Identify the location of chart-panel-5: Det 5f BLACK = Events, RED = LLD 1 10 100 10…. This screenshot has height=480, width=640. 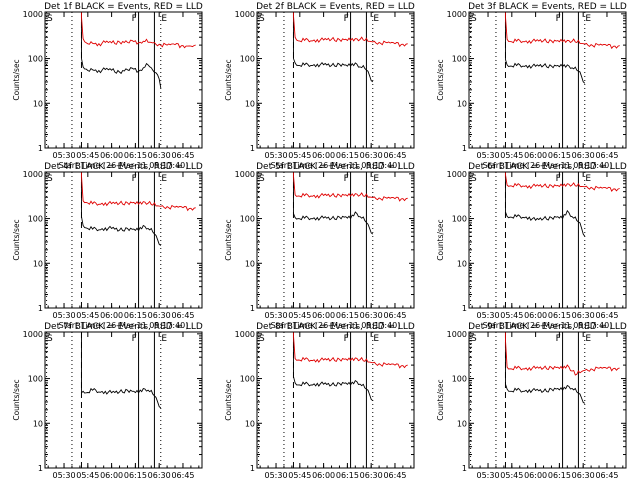
(319, 246).